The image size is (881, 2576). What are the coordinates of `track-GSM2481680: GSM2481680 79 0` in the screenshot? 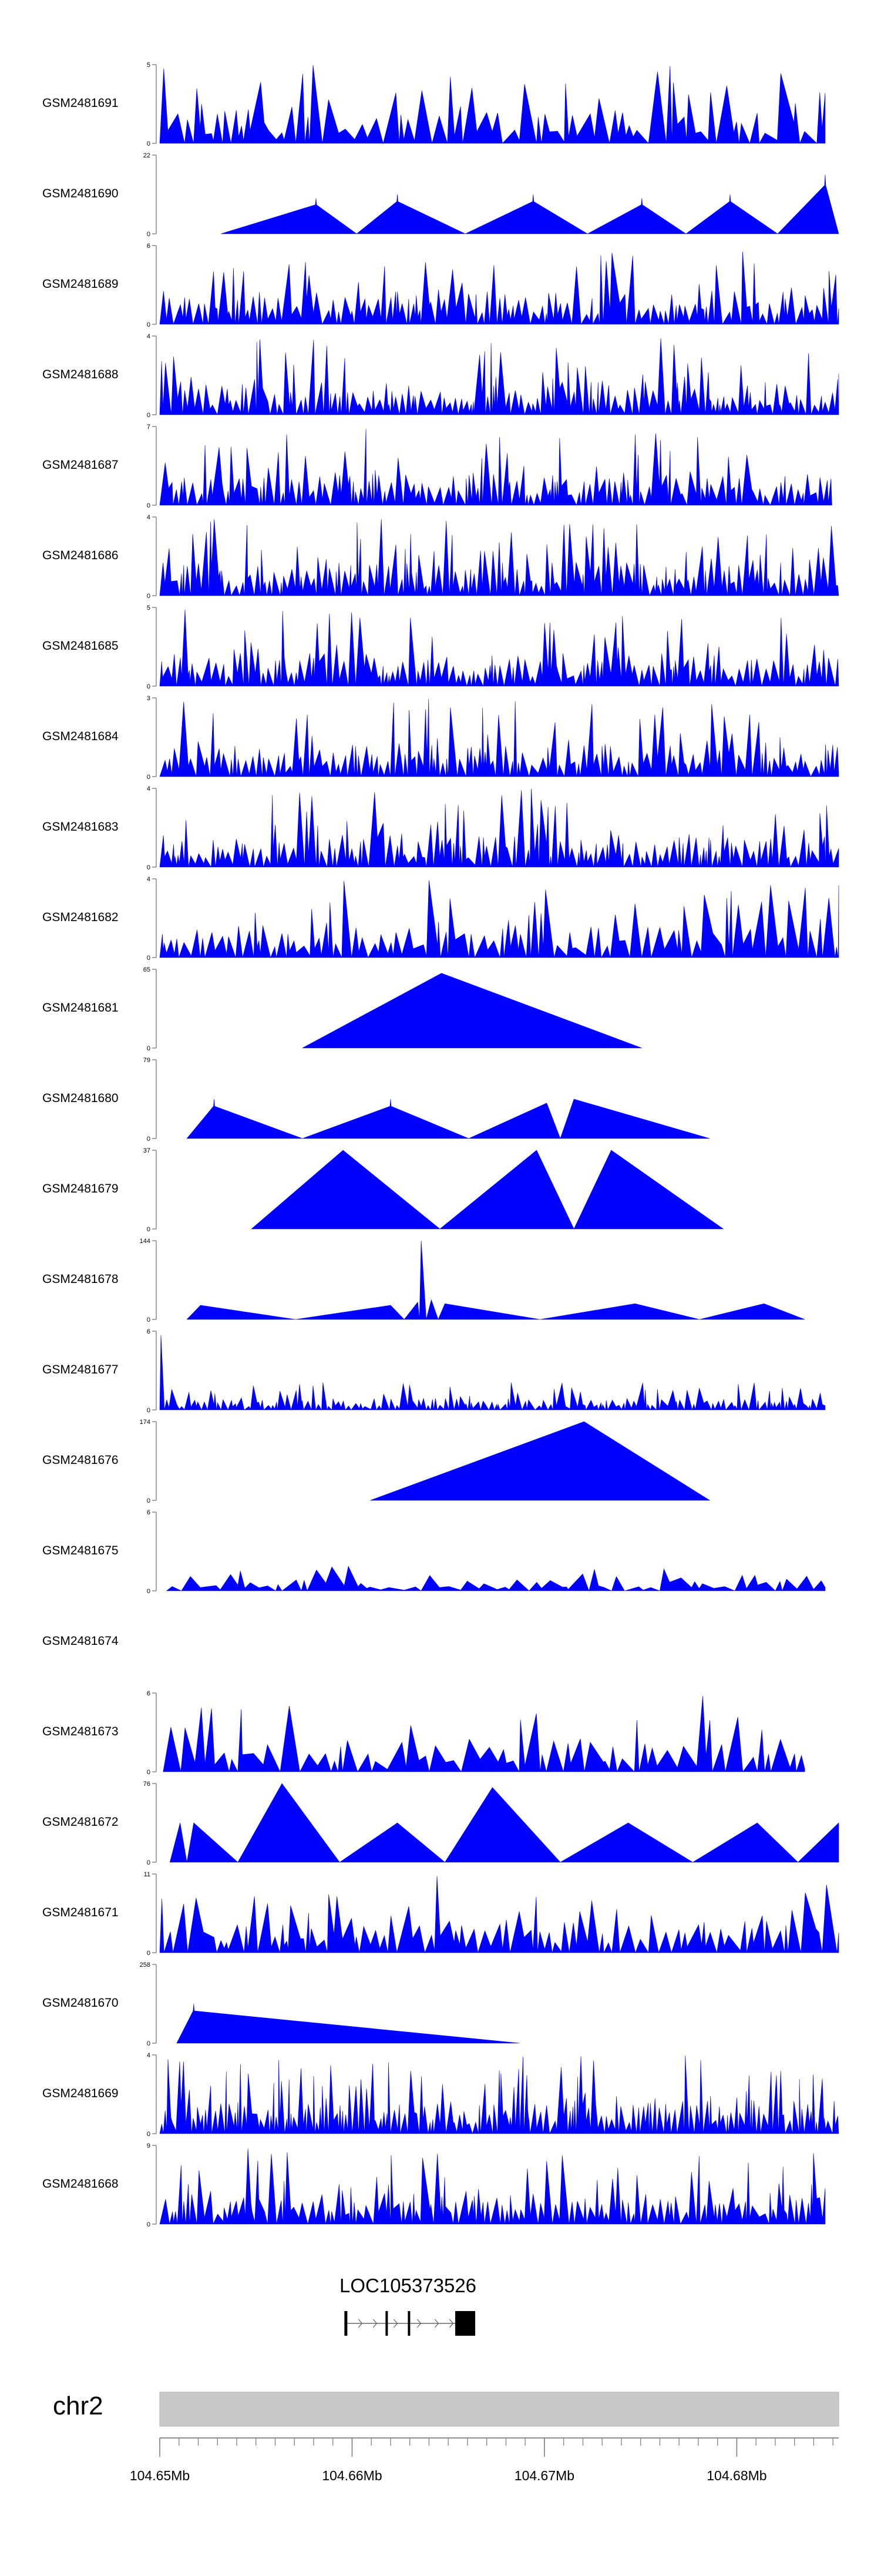 It's located at (376, 1100).